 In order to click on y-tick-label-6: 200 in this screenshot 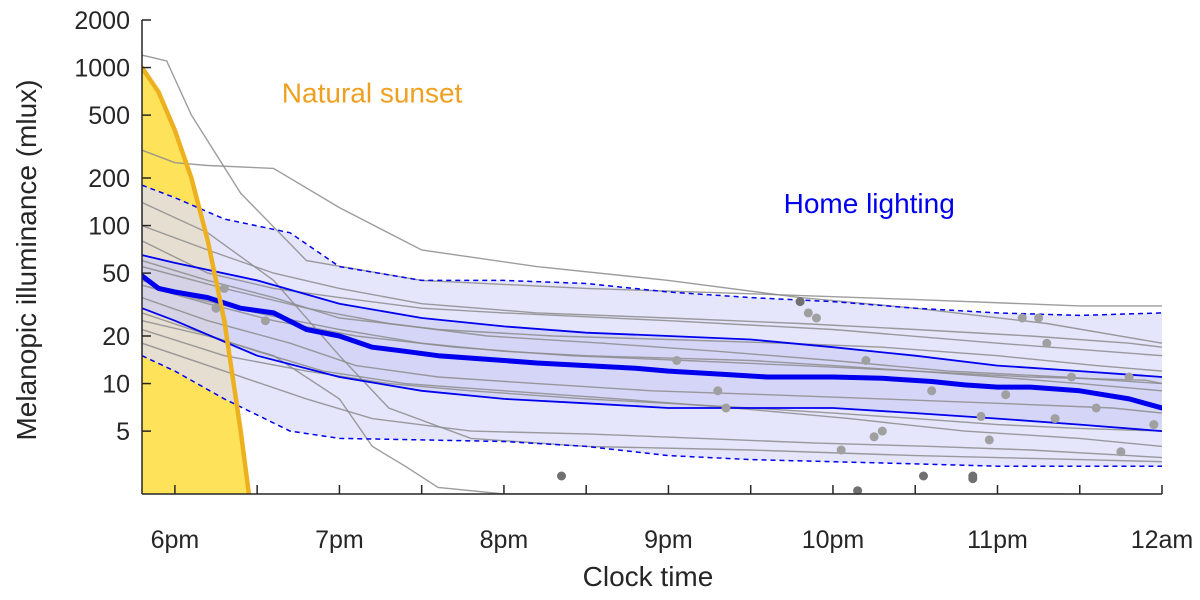, I will do `click(109, 179)`.